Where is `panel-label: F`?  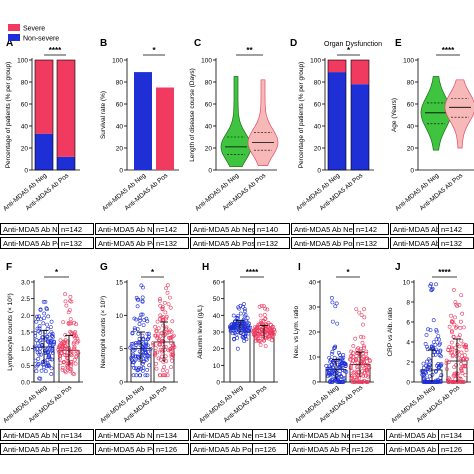
panel-label: F is located at coordinates (9, 267).